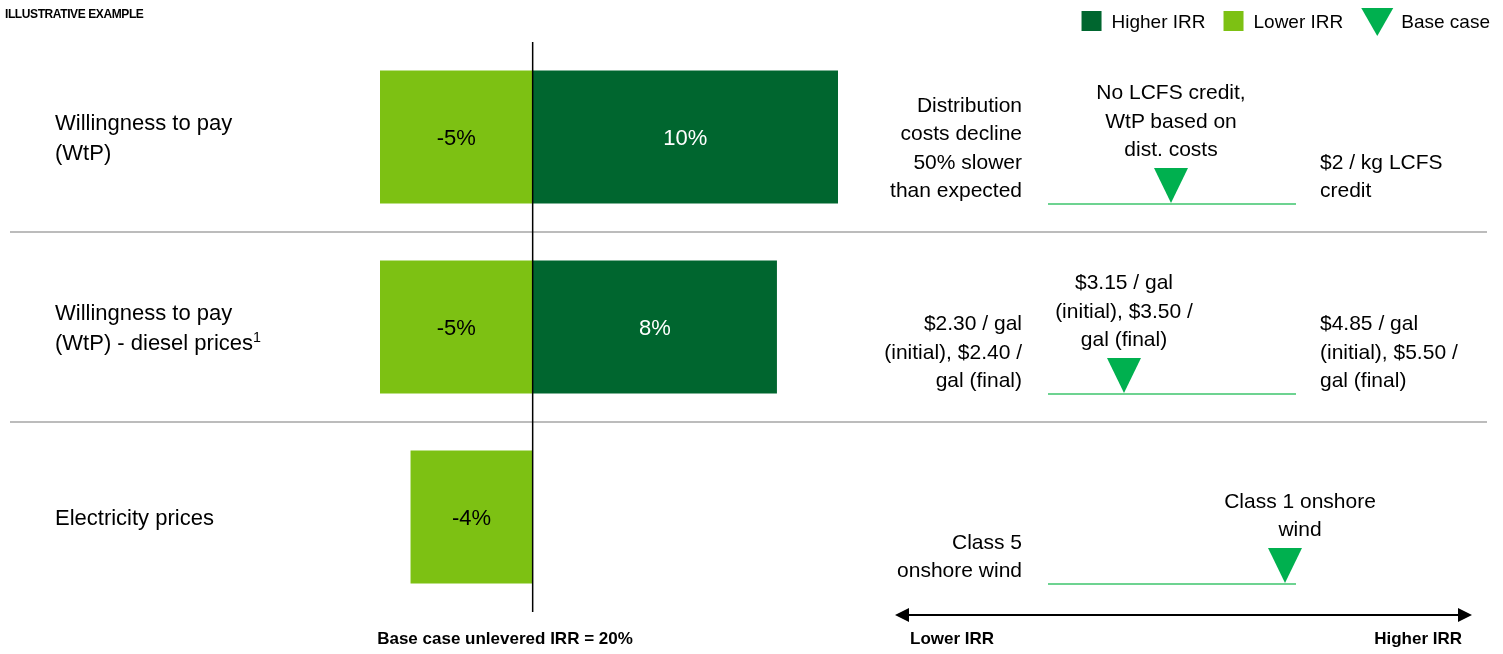  What do you see at coordinates (74, 14) in the screenshot?
I see `text: ILLUSTRATIVE EXAMPLE` at bounding box center [74, 14].